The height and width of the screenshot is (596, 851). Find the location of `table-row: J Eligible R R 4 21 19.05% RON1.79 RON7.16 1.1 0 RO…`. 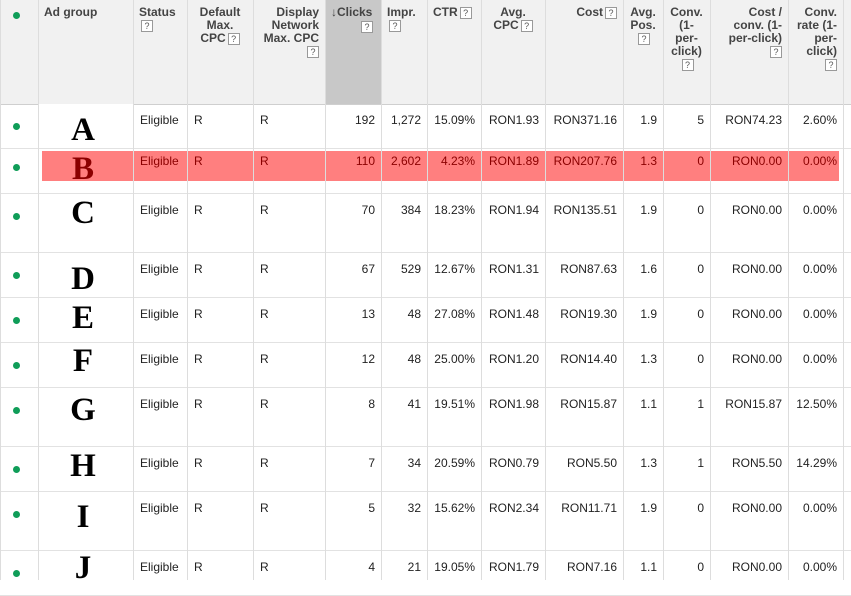

table-row: J Eligible R R 4 21 19.05% RON1.79 RON7.16 1.1 0 RO… is located at coordinates (425, 573).